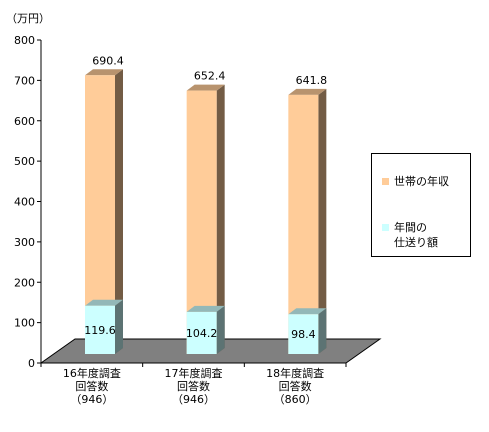 This screenshot has width=489, height=432. What do you see at coordinates (24, 202) in the screenshot?
I see `y-tick-label: 400` at bounding box center [24, 202].